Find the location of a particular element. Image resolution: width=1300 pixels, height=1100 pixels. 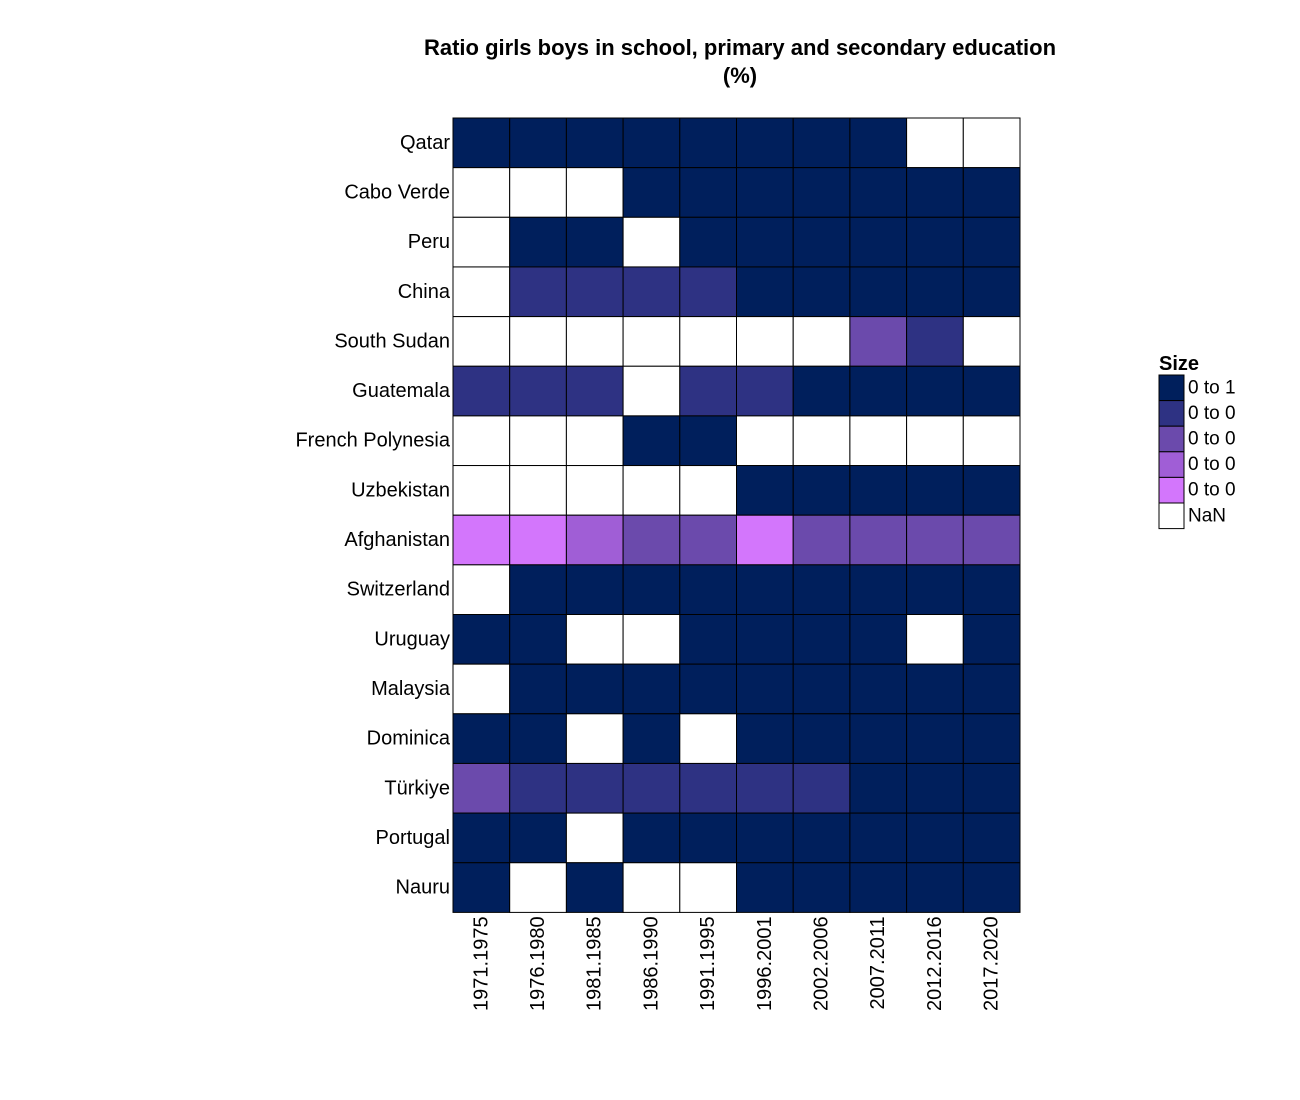

x-tick-label: 1996.2001 is located at coordinates (765, 963).